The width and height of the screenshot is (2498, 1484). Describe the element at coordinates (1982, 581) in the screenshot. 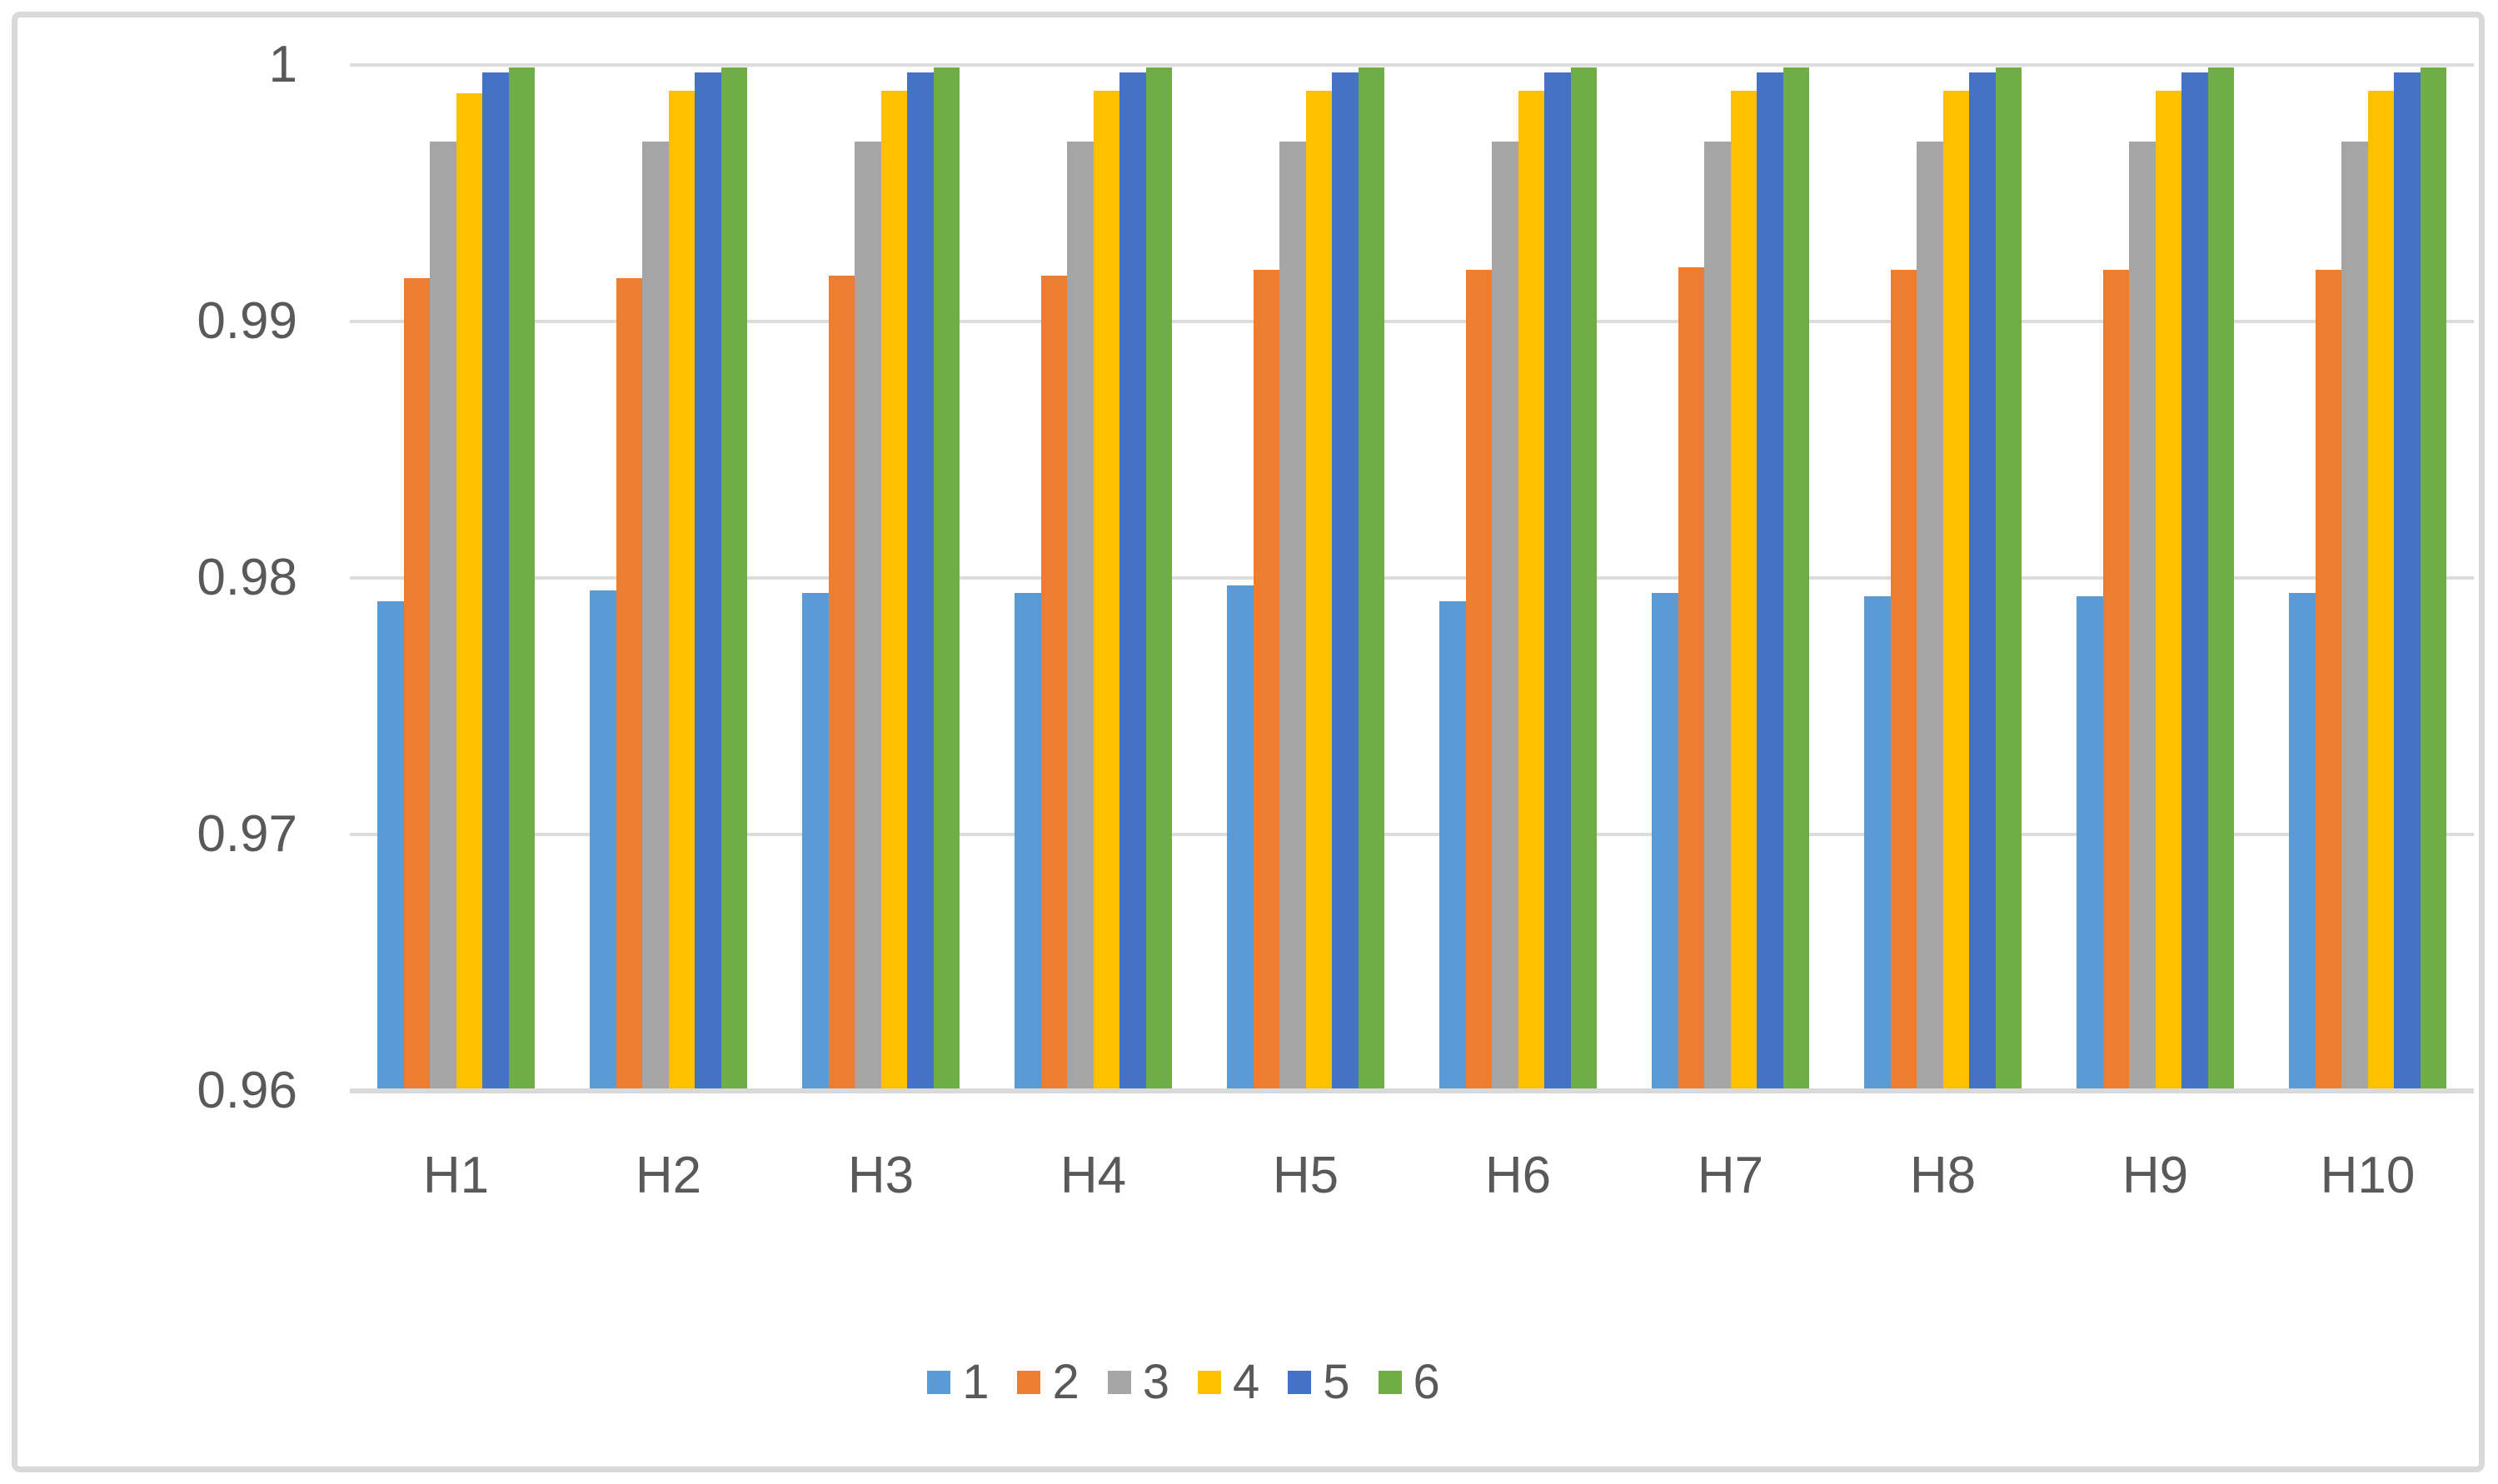

I see `bar-series-5-H8` at that location.